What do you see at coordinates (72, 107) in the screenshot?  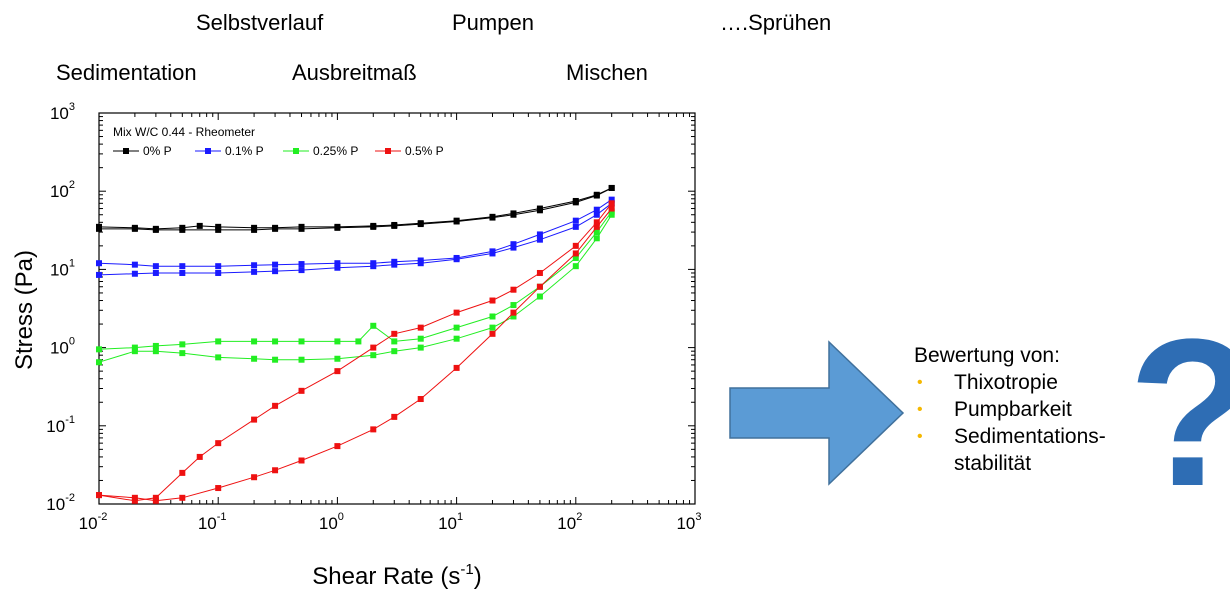 I see `y-tick-exponent: 3` at bounding box center [72, 107].